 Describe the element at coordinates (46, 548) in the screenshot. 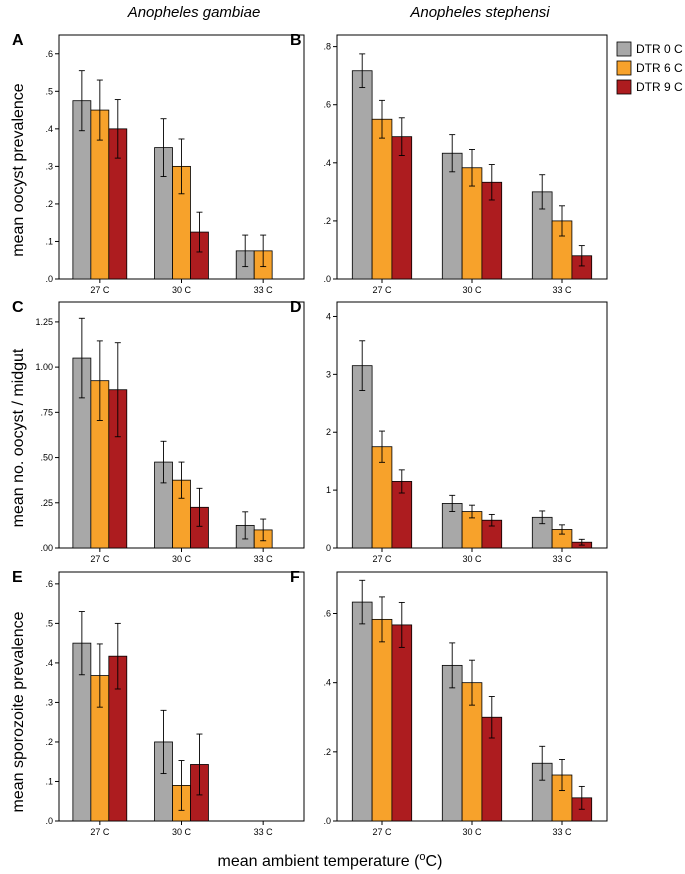

I see `y-tick-label: .00` at that location.